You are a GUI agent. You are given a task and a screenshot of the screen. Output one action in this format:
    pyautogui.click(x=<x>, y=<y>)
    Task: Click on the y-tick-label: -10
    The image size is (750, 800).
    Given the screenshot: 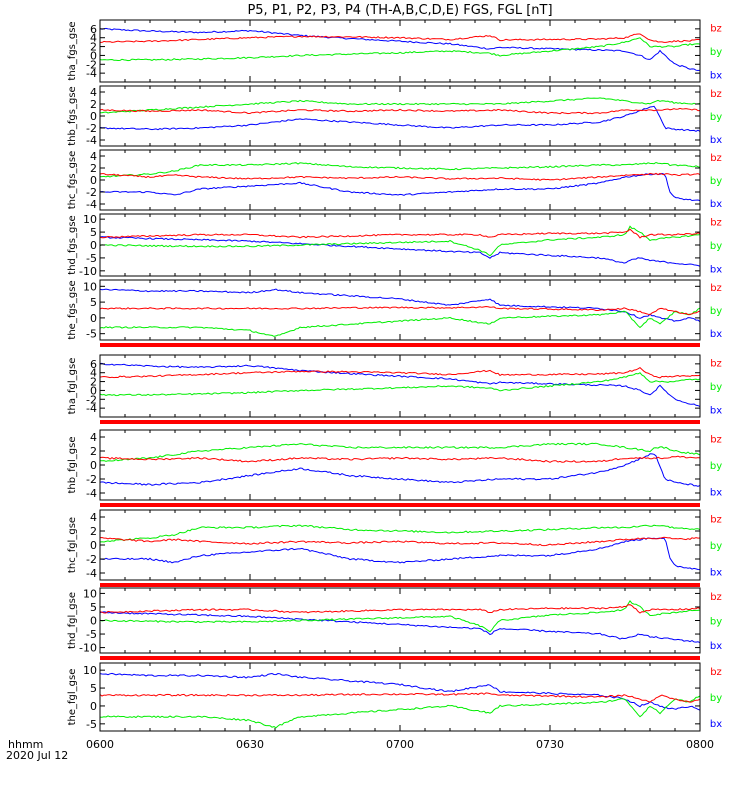 What is the action you would take?
    pyautogui.click(x=88, y=271)
    